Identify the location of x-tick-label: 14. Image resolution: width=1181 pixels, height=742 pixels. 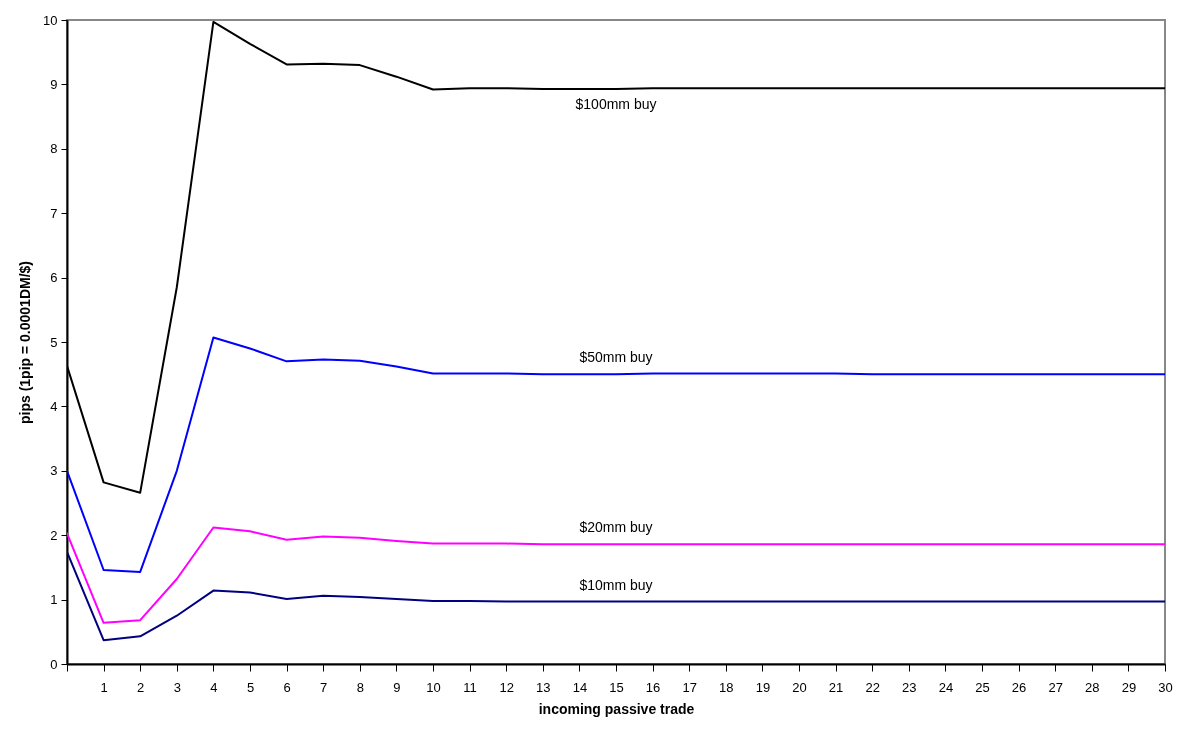
(580, 687).